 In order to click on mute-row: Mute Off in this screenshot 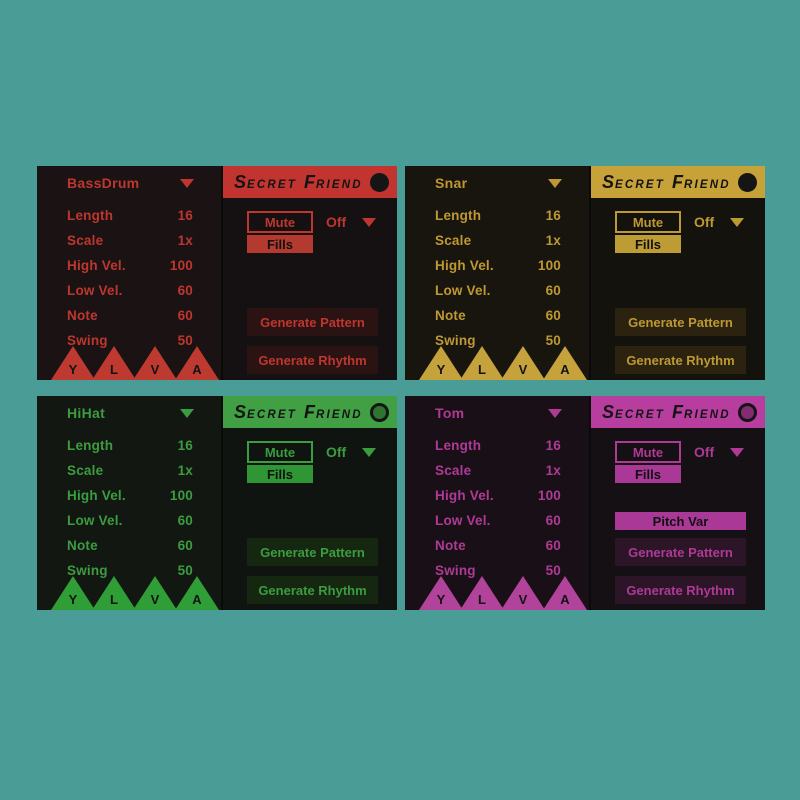, I will do `click(680, 452)`.